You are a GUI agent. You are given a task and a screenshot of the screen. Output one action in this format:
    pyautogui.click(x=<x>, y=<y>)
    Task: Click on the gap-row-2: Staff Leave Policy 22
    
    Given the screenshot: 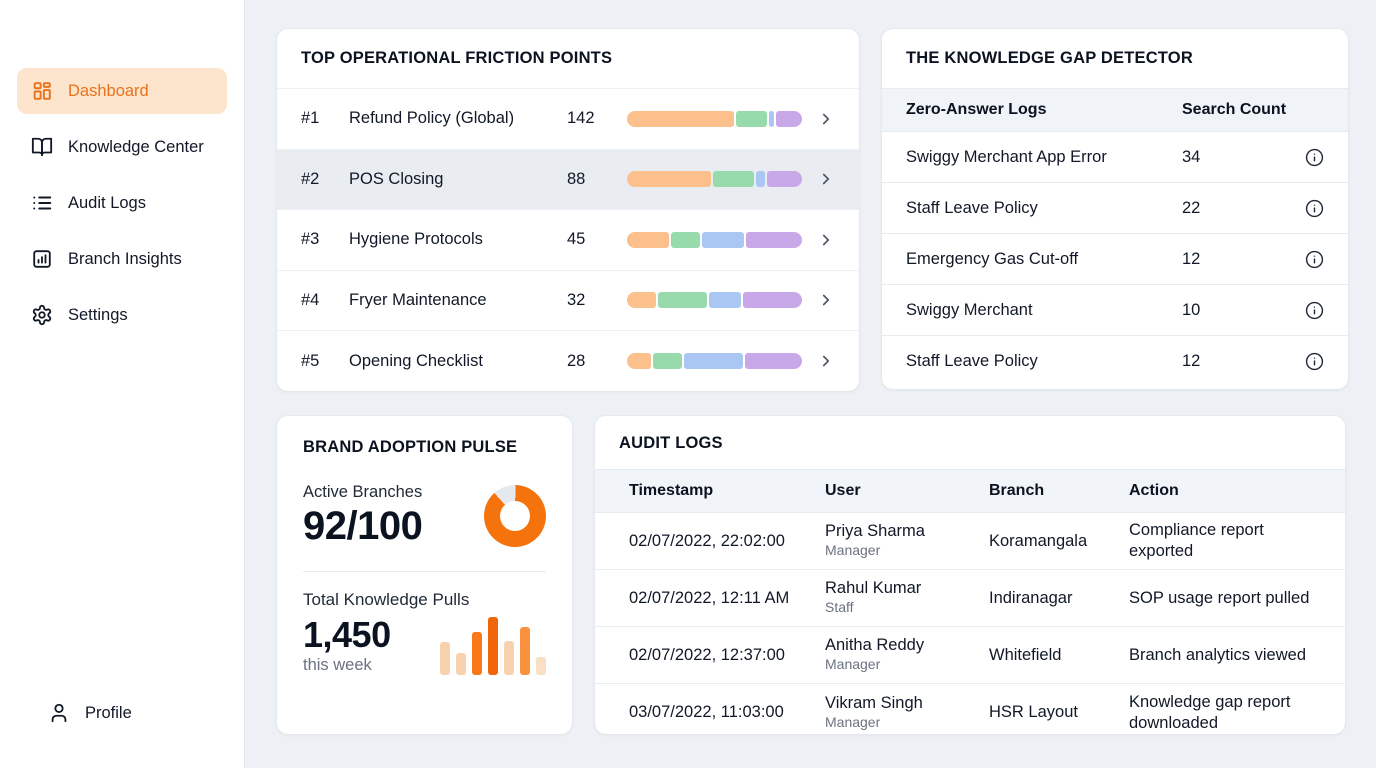 What is the action you would take?
    pyautogui.click(x=1115, y=208)
    